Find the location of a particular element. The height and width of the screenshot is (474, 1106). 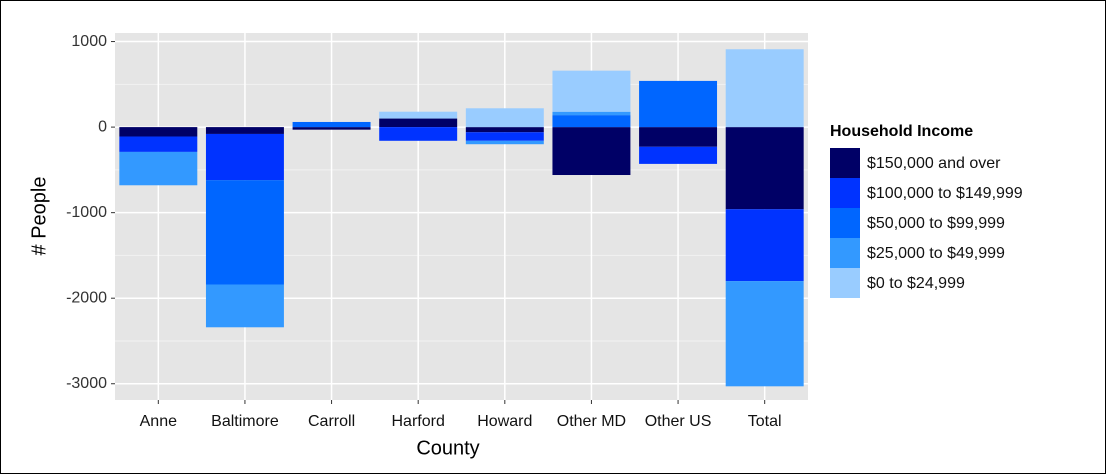

legend-label: $25,000 to $49,999 is located at coordinates (936, 253).